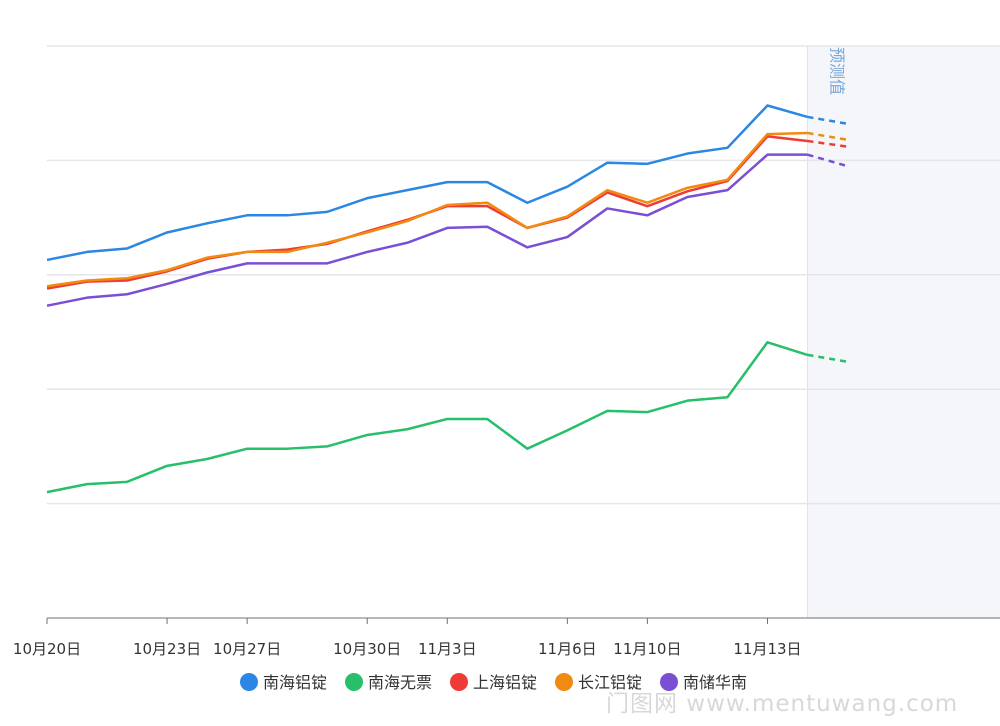 This screenshot has height=726, width=1000. Describe the element at coordinates (647, 649) in the screenshot. I see `x-tick-label: 11月10日` at that location.